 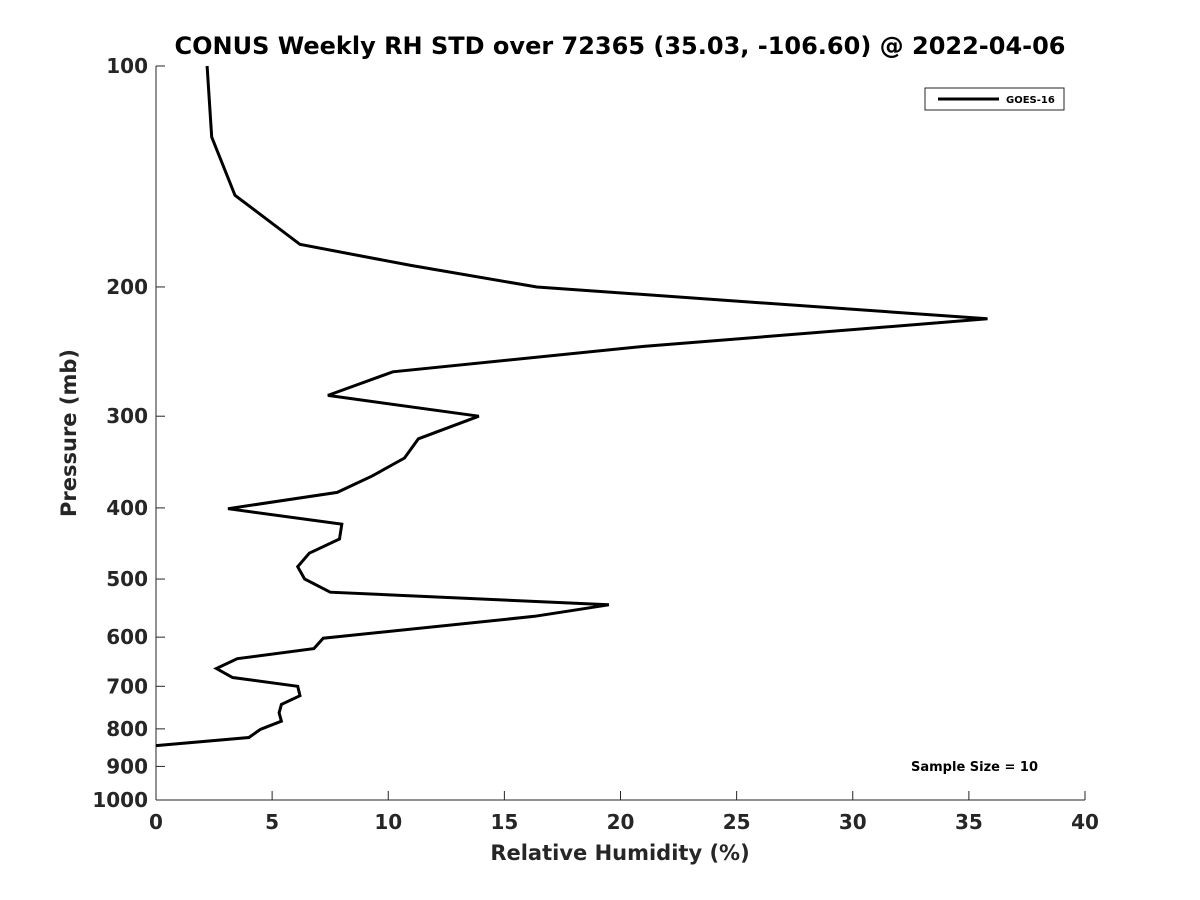 What do you see at coordinates (1085, 822) in the screenshot?
I see `x-tick-label: 40` at bounding box center [1085, 822].